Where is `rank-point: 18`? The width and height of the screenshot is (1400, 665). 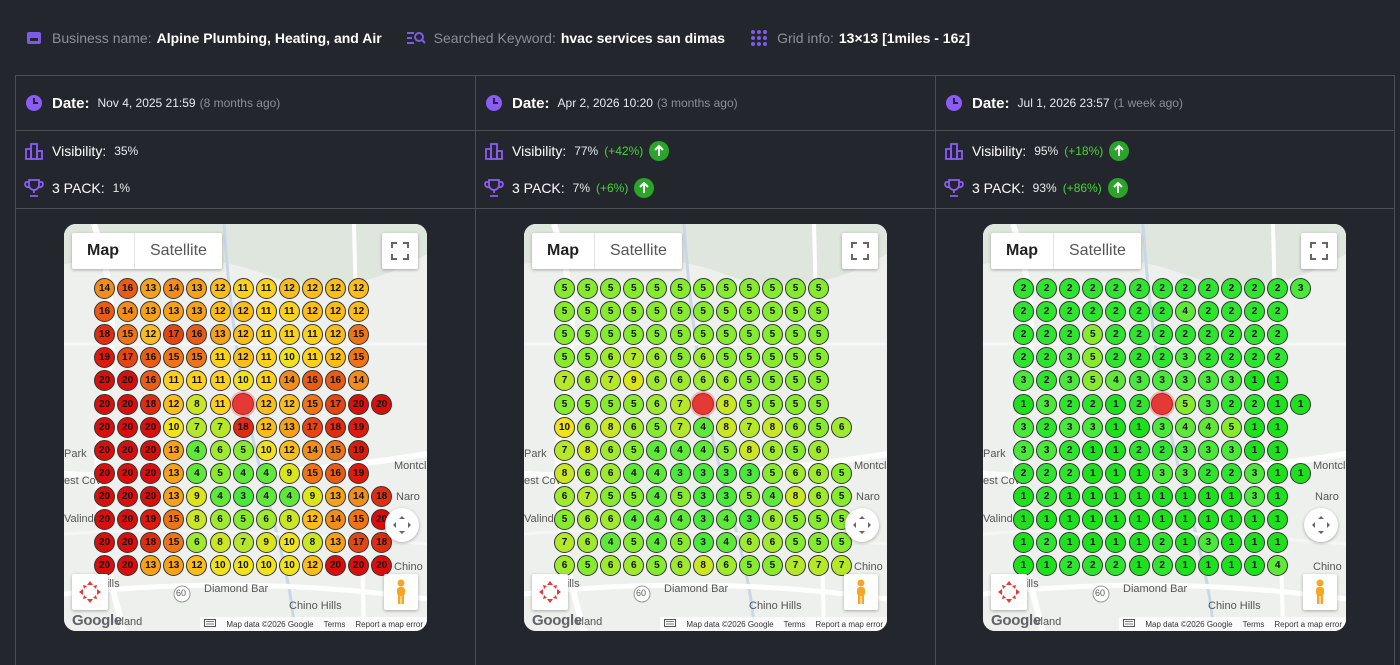 rank-point: 18 is located at coordinates (382, 496).